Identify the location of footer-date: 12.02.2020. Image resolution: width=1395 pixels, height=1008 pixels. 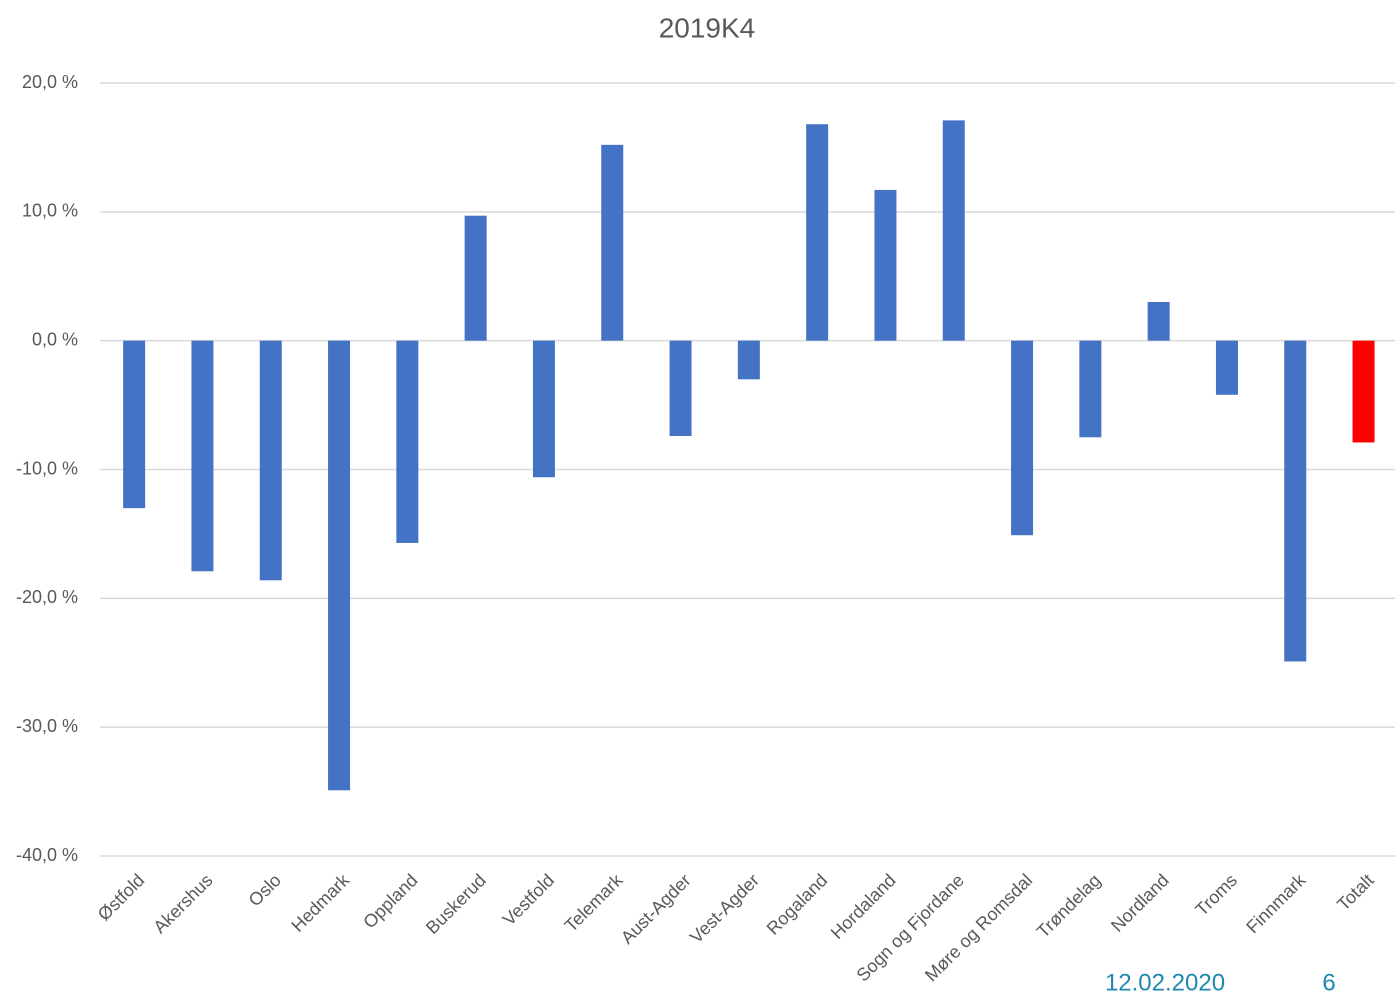
(1165, 982).